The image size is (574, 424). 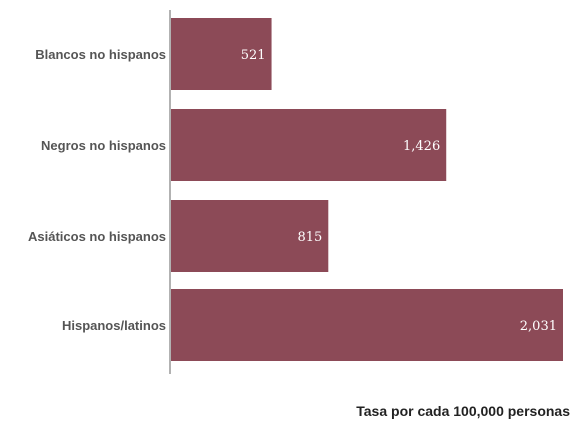 What do you see at coordinates (97, 236) in the screenshot?
I see `category-label: Asiáticos no hispanos` at bounding box center [97, 236].